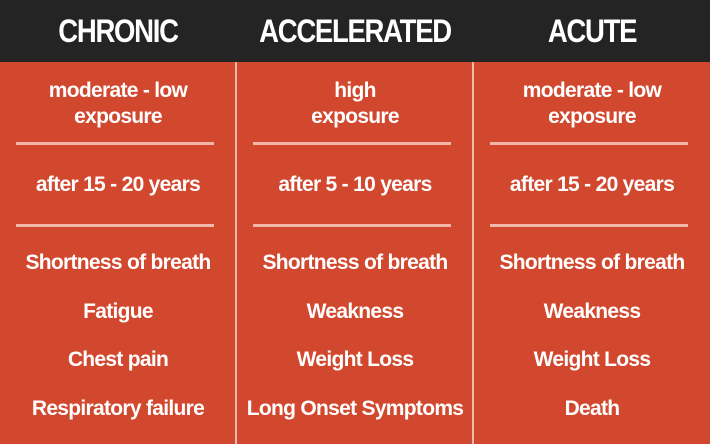 The image size is (710, 444). Describe the element at coordinates (118, 408) in the screenshot. I see `symptom-item: Respiratory failure` at that location.